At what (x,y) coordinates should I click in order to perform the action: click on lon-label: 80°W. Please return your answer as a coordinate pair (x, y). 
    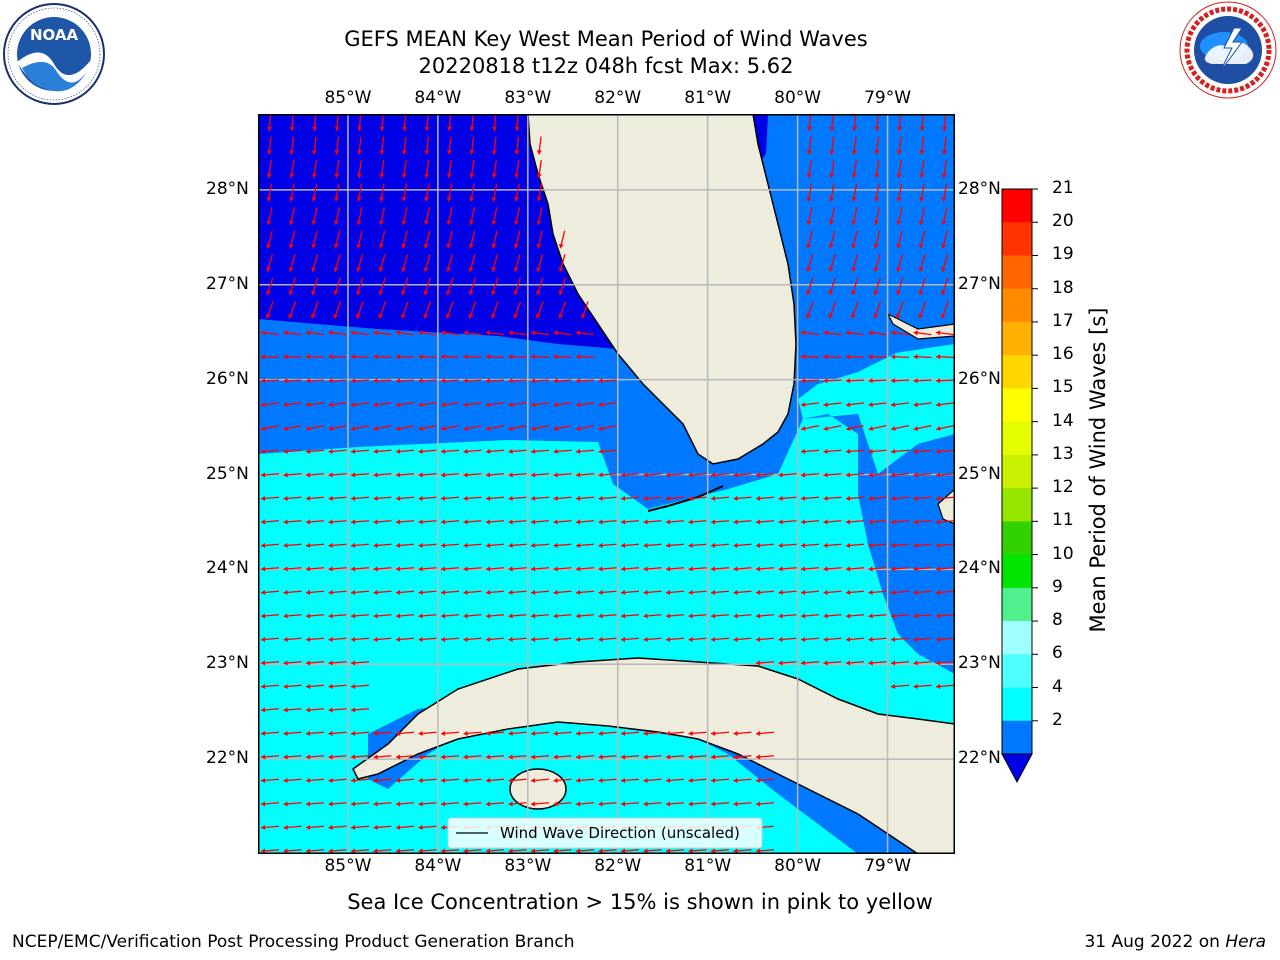
    Looking at the image, I should click on (798, 866).